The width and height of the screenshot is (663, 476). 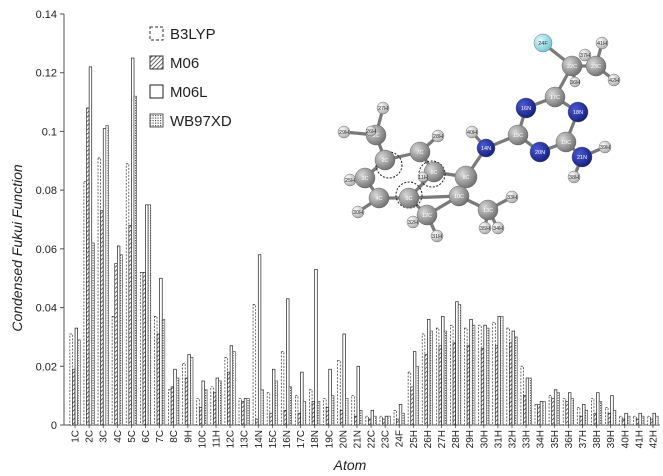 I want to click on atom-24f, so click(x=543, y=43).